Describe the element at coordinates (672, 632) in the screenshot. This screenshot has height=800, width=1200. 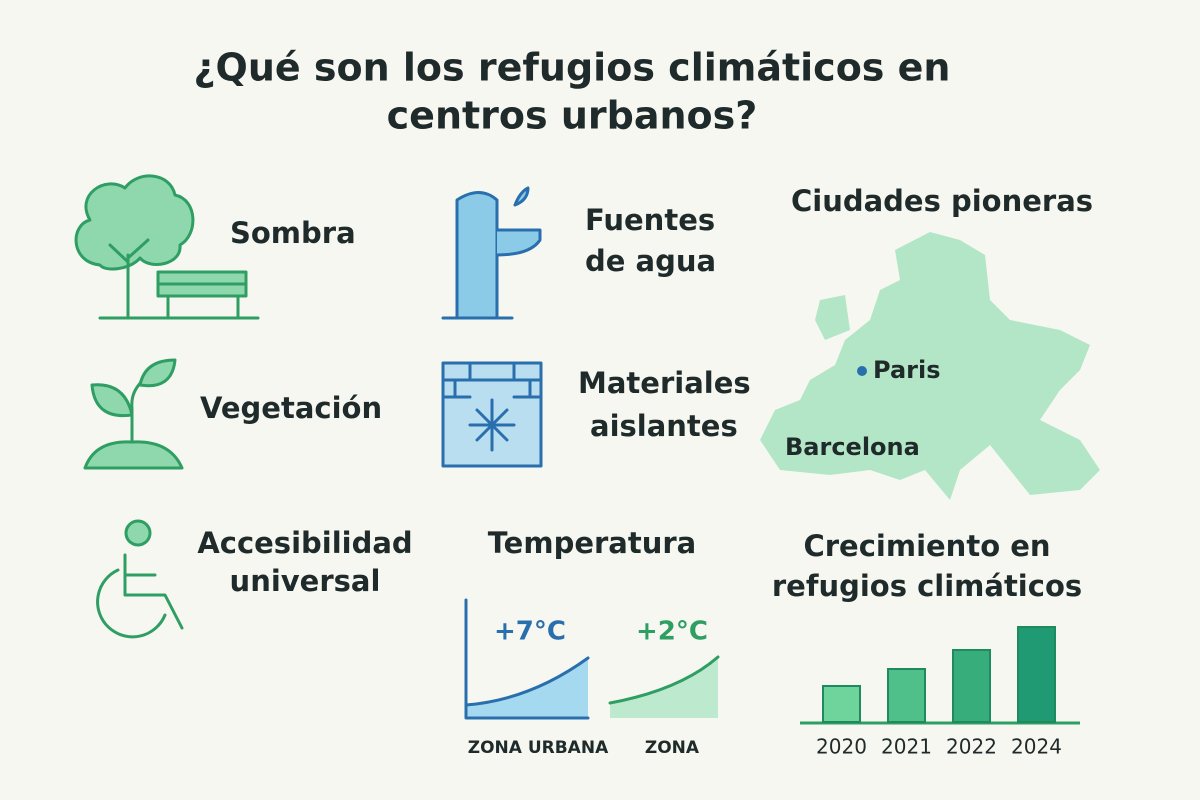
I see `temperature-label: +2°C` at that location.